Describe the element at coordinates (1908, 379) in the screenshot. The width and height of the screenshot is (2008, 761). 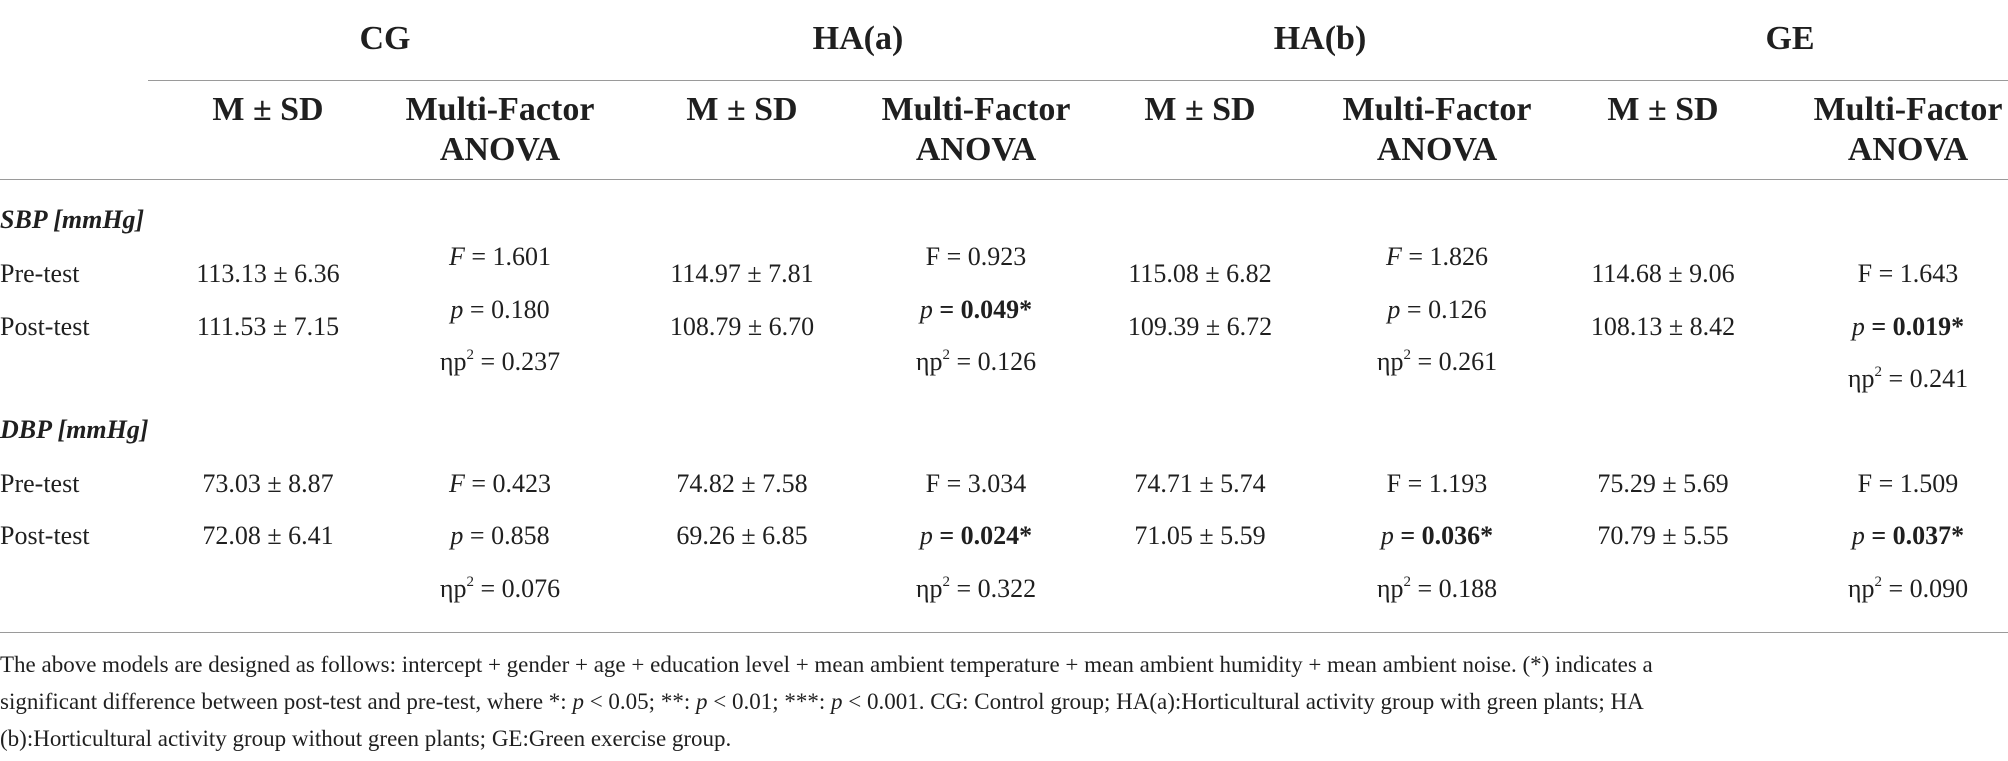
I see `sbp-ge-eta: ηp2 = 0.241` at that location.